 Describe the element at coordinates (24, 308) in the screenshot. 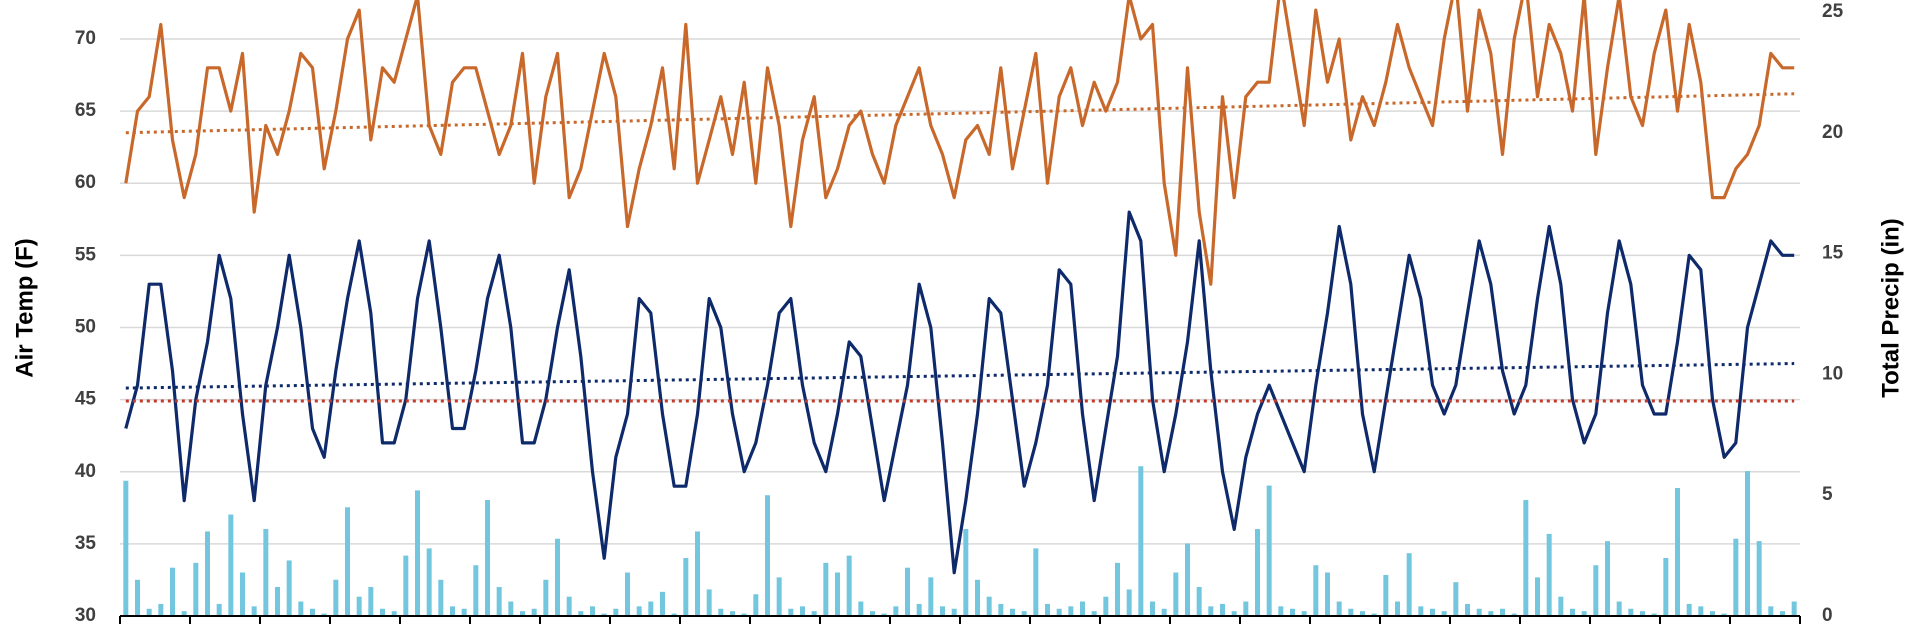

I see `y-axis-title: Air Temp (F)` at that location.